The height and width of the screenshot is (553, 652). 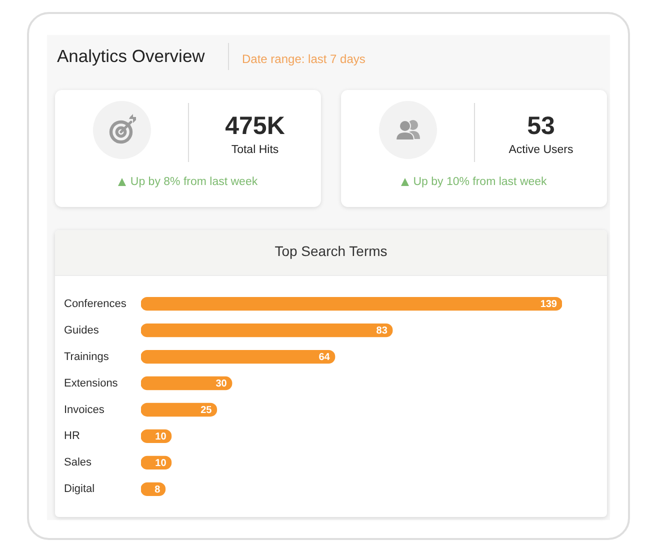 I want to click on y-tick-label: Digital, so click(x=79, y=489).